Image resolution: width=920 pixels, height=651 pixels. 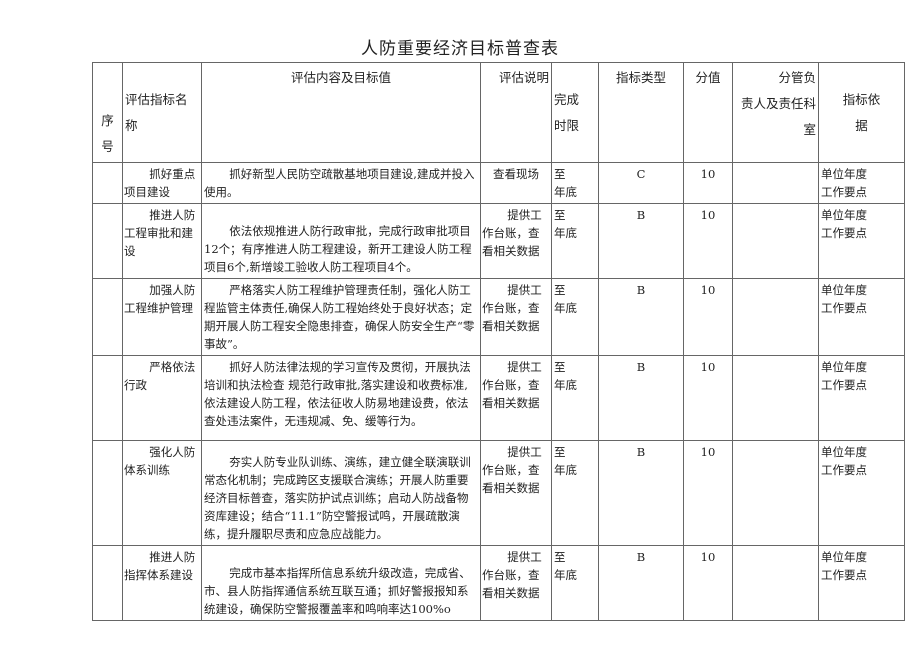 What do you see at coordinates (162, 583) in the screenshot?
I see `cell-name: 推进人防指挥体系建设` at bounding box center [162, 583].